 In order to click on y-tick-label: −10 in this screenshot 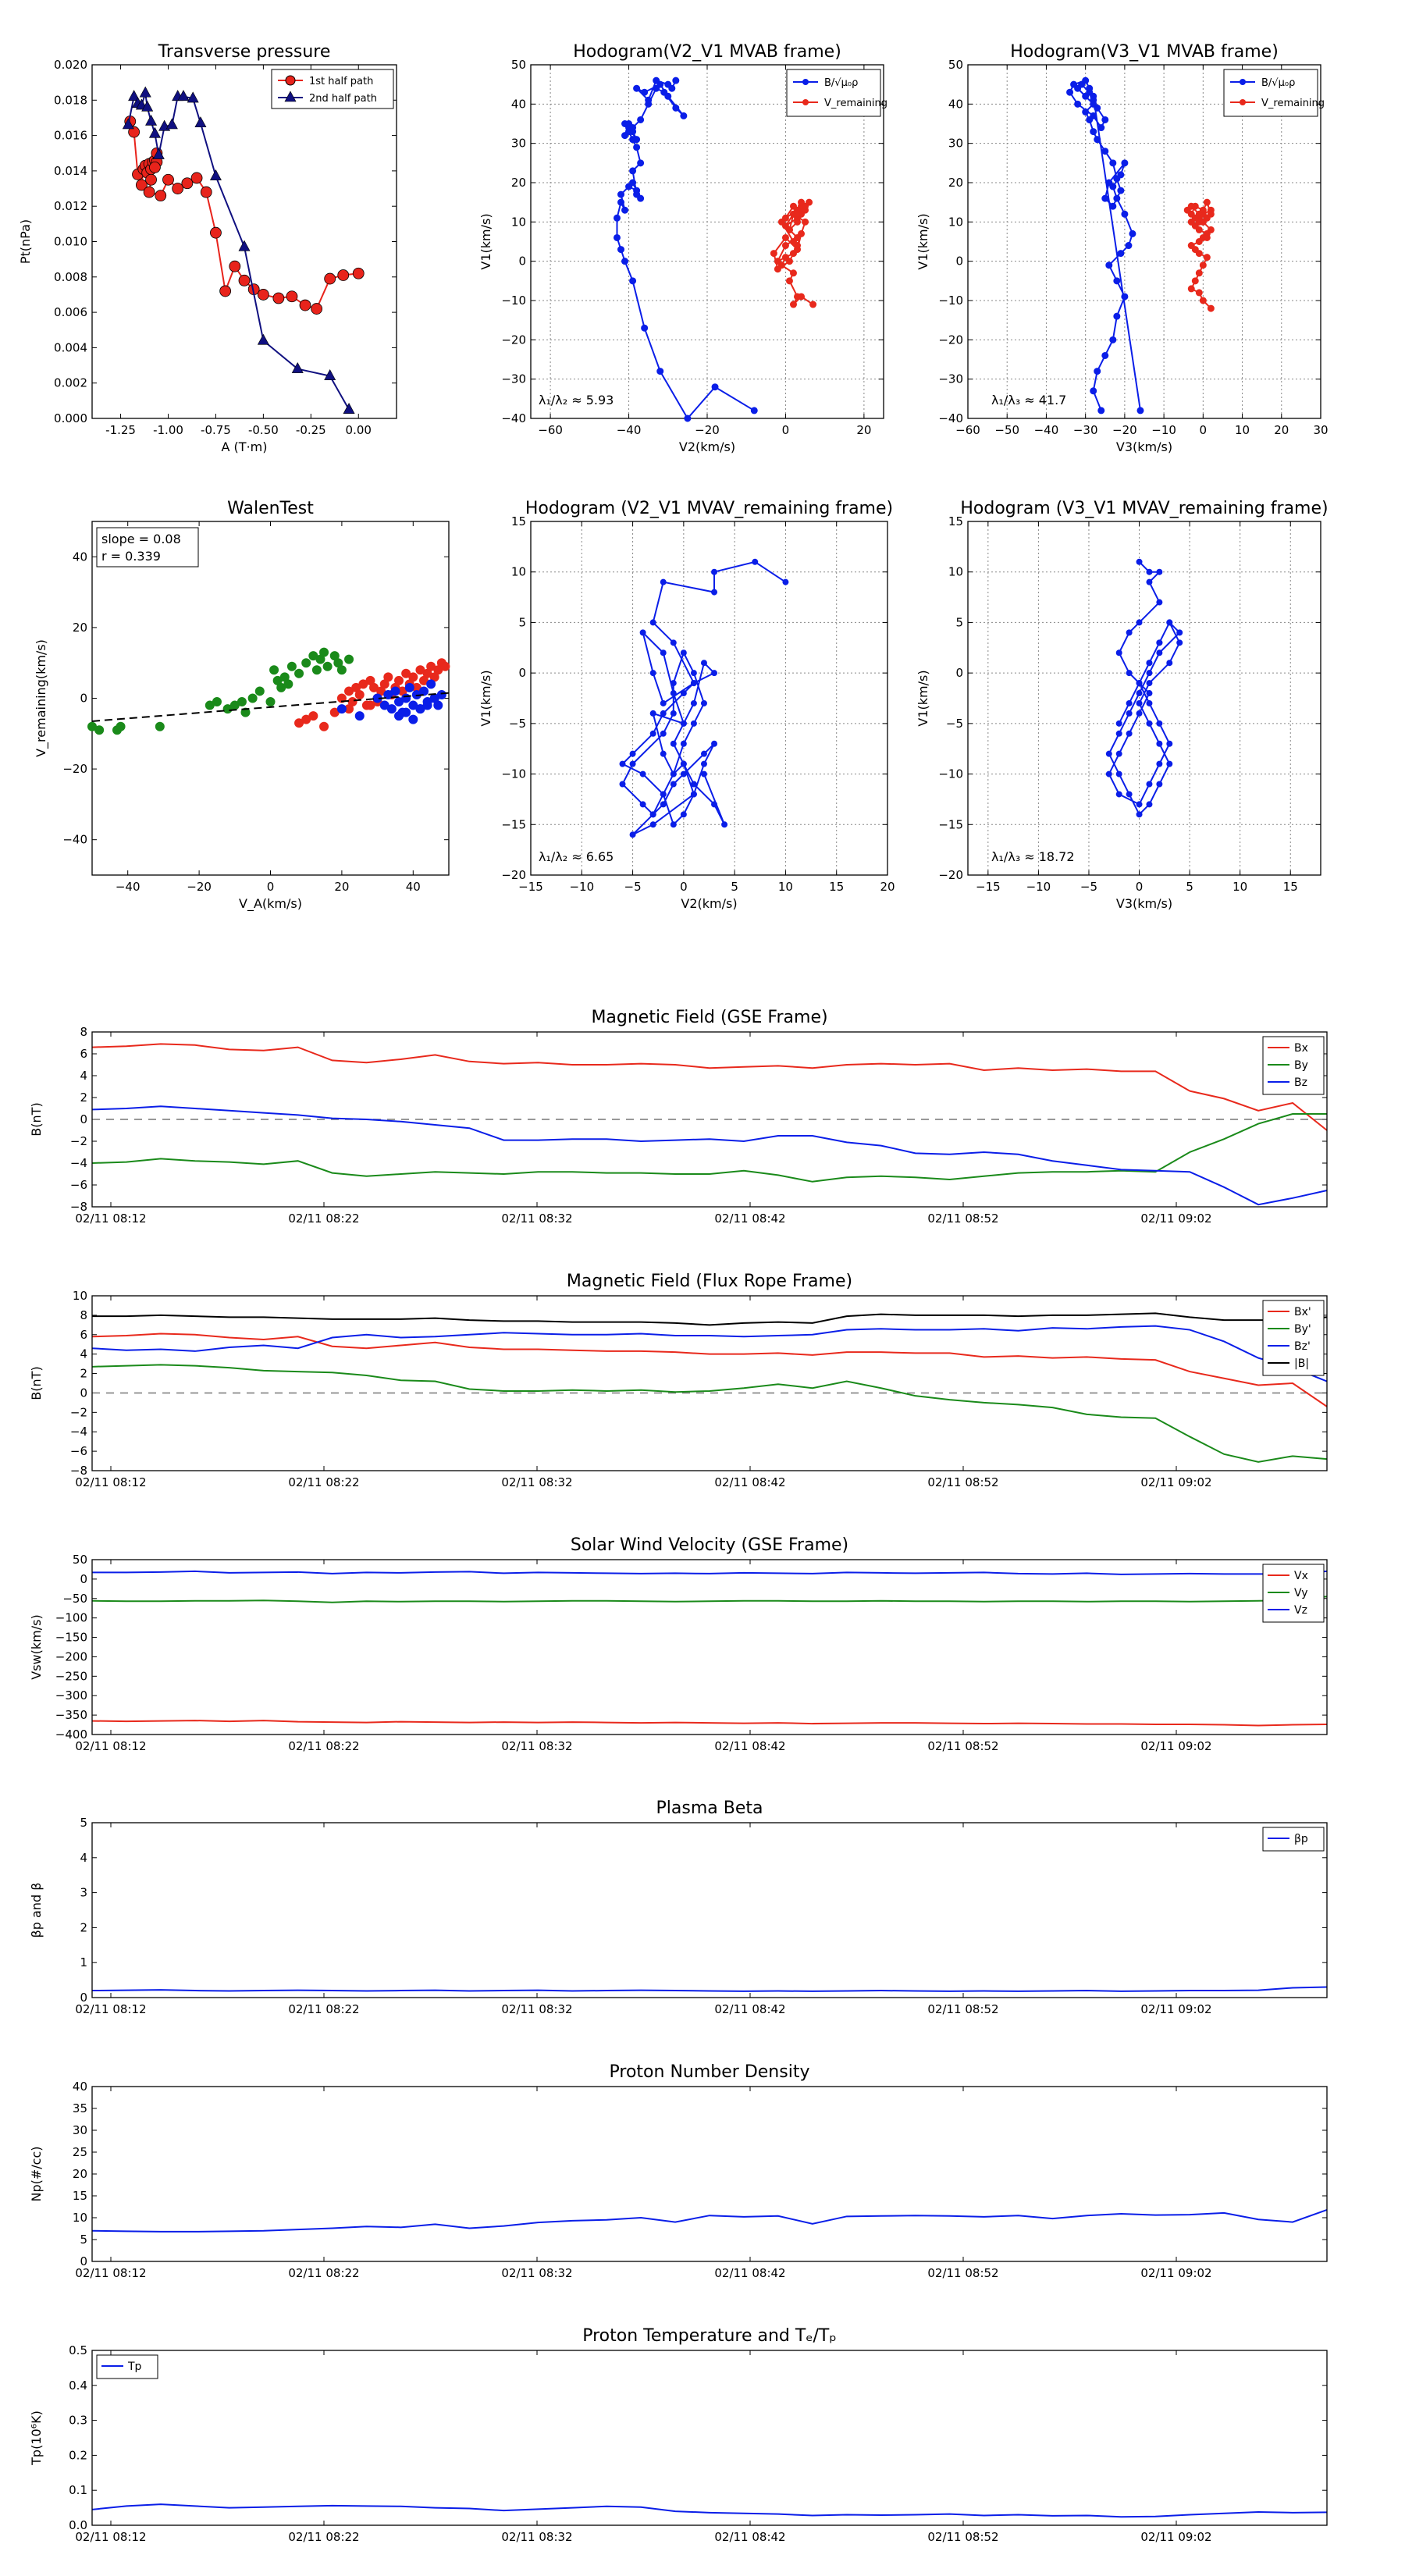, I will do `click(513, 774)`.